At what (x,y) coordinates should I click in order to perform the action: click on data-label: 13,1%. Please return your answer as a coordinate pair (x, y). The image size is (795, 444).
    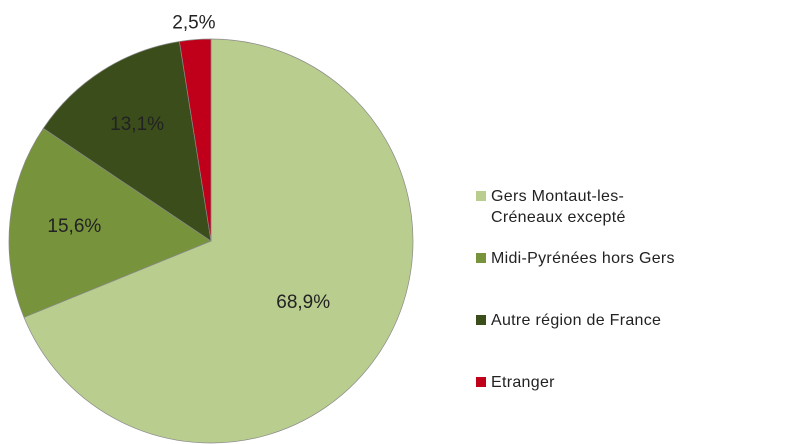
    Looking at the image, I should click on (137, 124).